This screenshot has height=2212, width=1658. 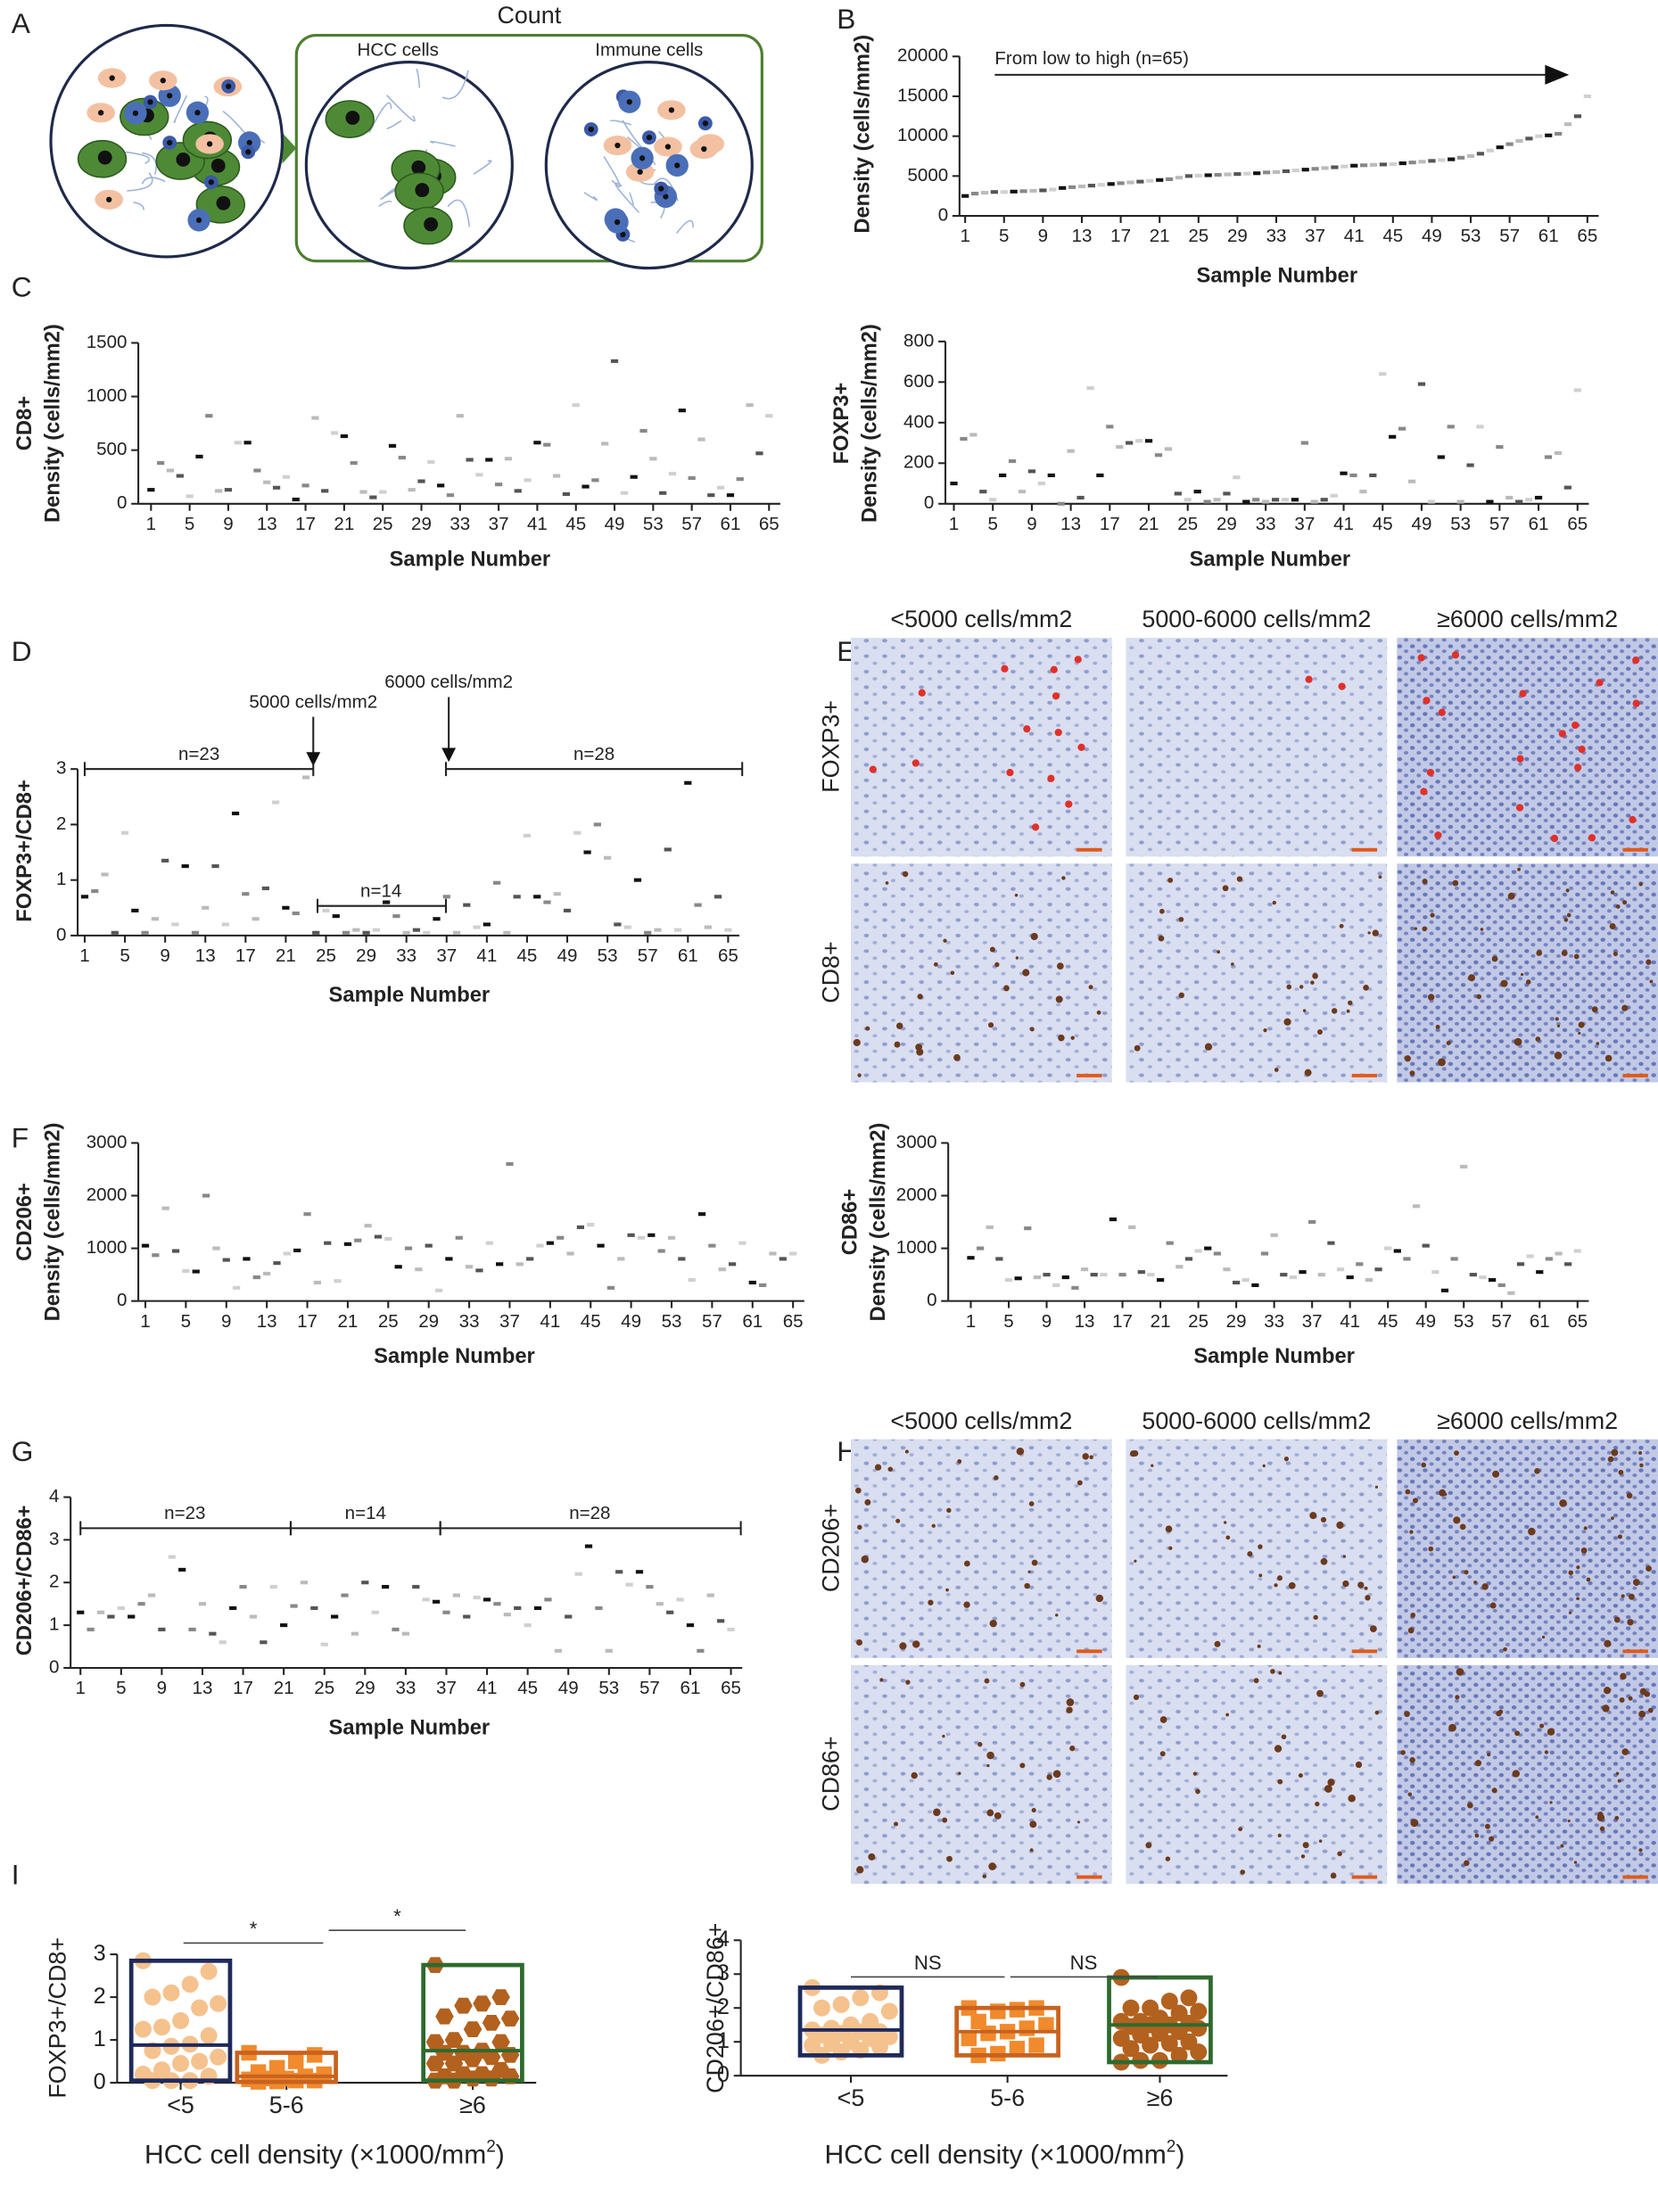 What do you see at coordinates (410, 1728) in the screenshot?
I see `x-axis-label: Sample Number` at bounding box center [410, 1728].